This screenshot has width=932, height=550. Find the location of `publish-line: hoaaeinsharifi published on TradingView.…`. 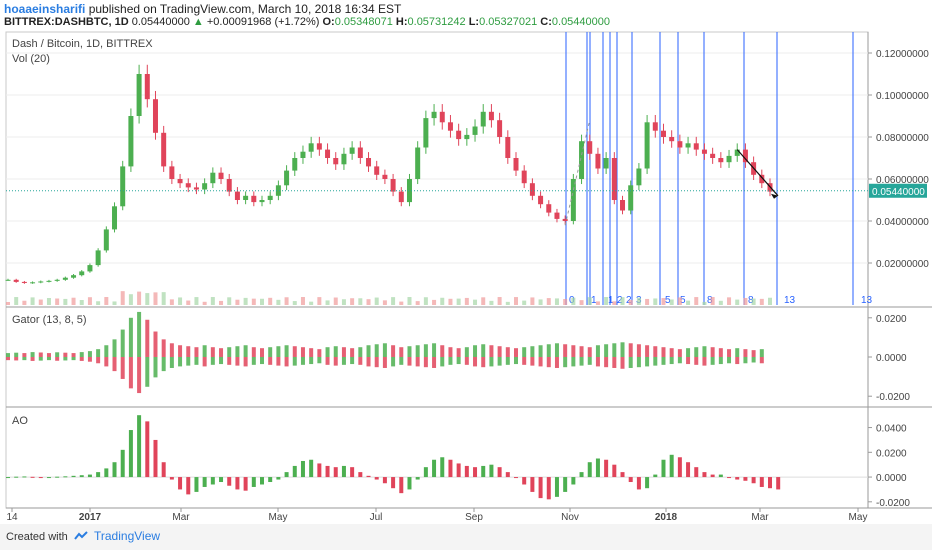

publish-line: hoaaeinsharifi published on TradingView.… is located at coordinates (202, 9).